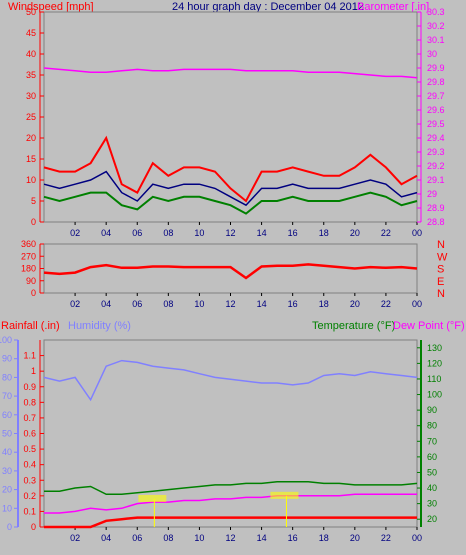  Describe the element at coordinates (6, 340) in the screenshot. I see `humidity-tick-label: 100` at that location.